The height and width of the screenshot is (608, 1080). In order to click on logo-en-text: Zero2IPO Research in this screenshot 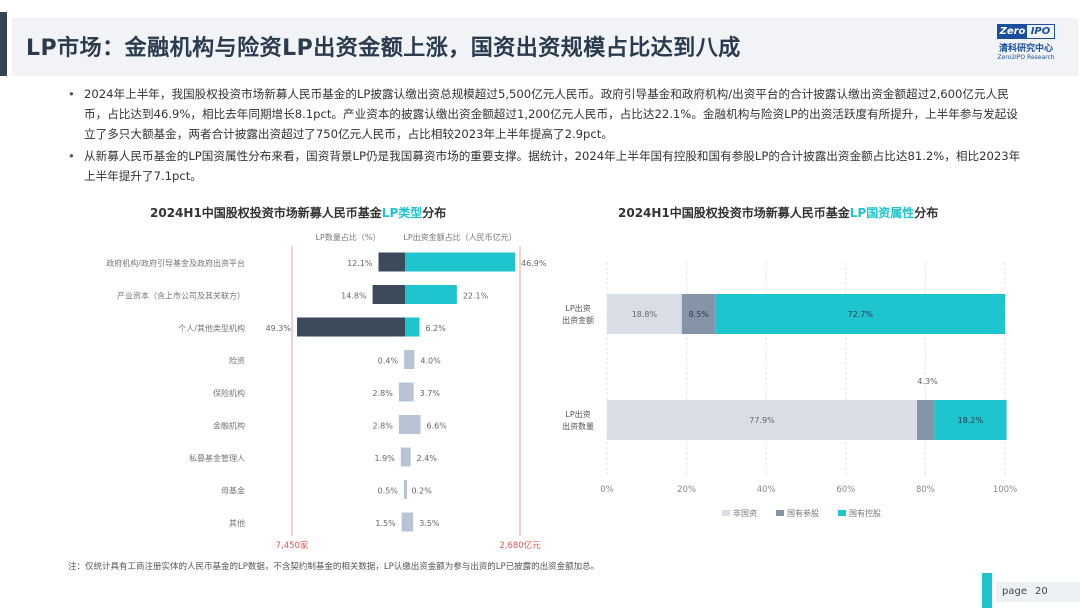, I will do `click(1026, 57)`.